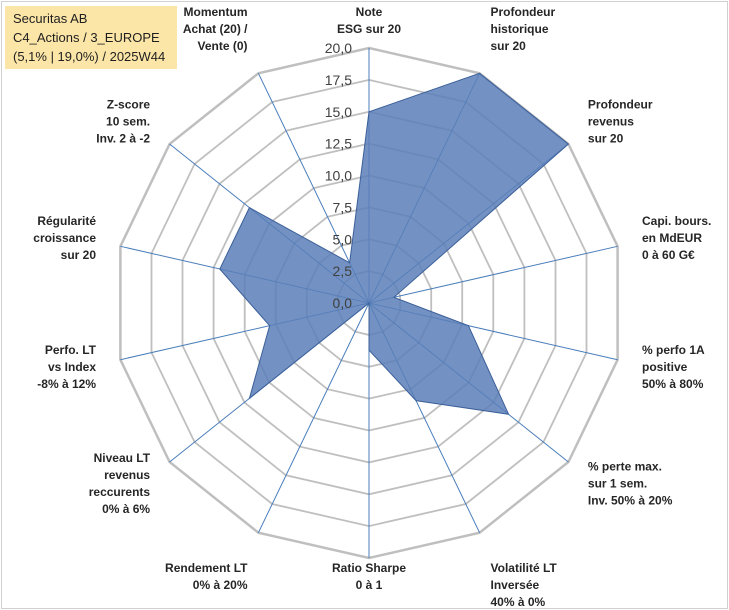 Image resolution: width=729 pixels, height=610 pixels. What do you see at coordinates (126, 509) in the screenshot?
I see `axis-label-line: 0% à 6%` at bounding box center [126, 509].